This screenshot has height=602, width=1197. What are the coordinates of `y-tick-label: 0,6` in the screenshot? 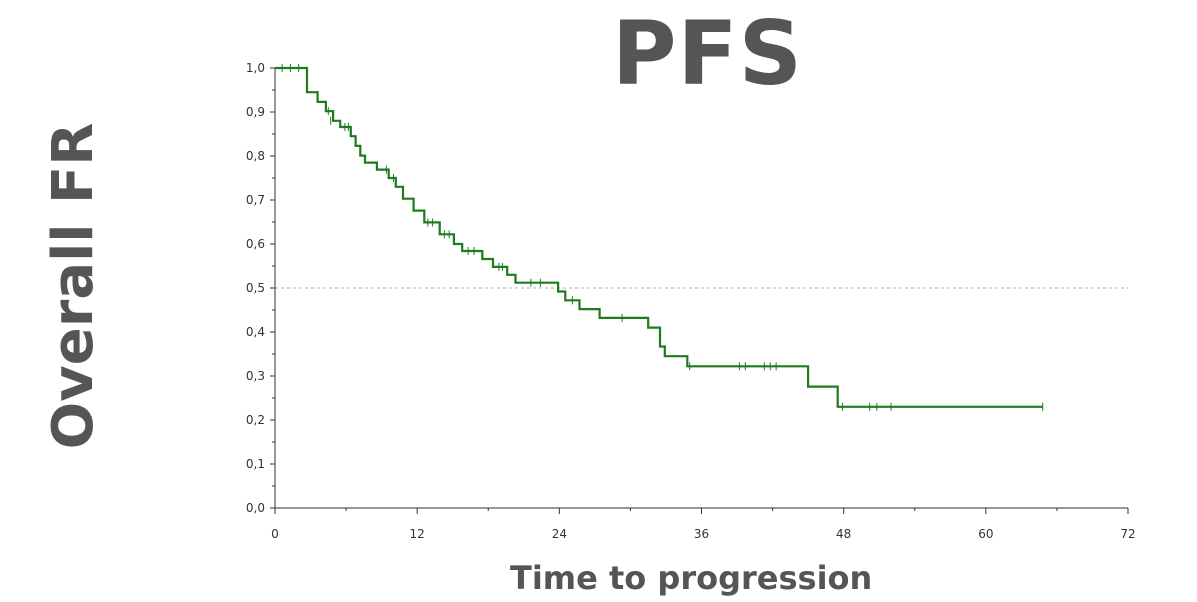 It's located at (255, 244).